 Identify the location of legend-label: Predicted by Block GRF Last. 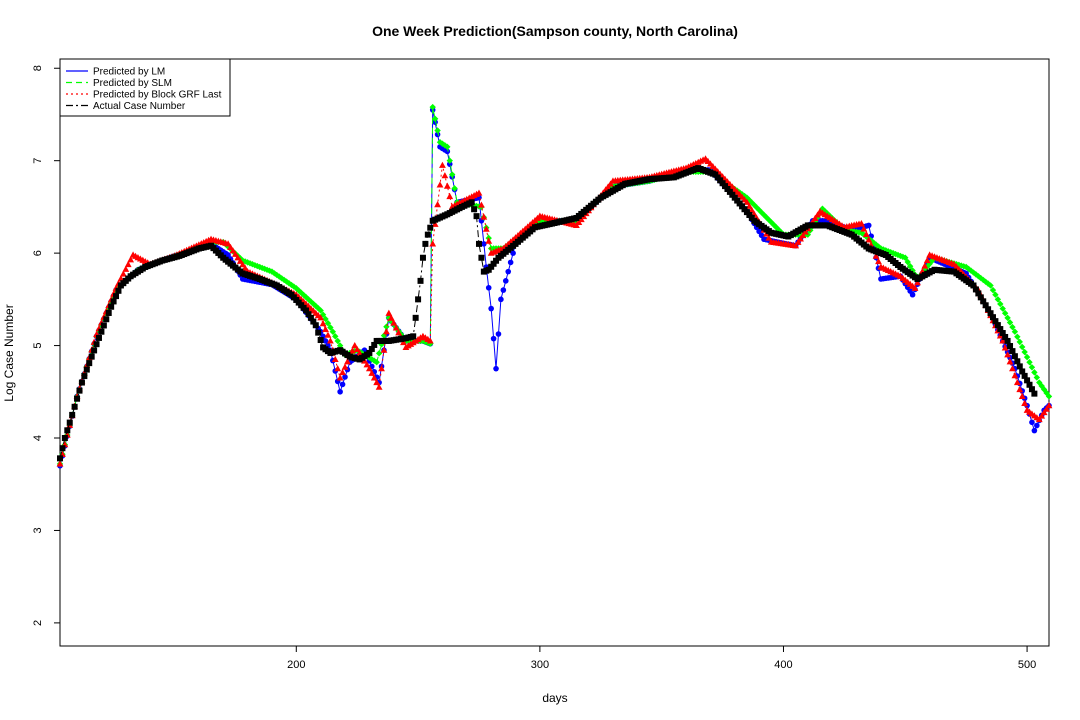
(157, 95).